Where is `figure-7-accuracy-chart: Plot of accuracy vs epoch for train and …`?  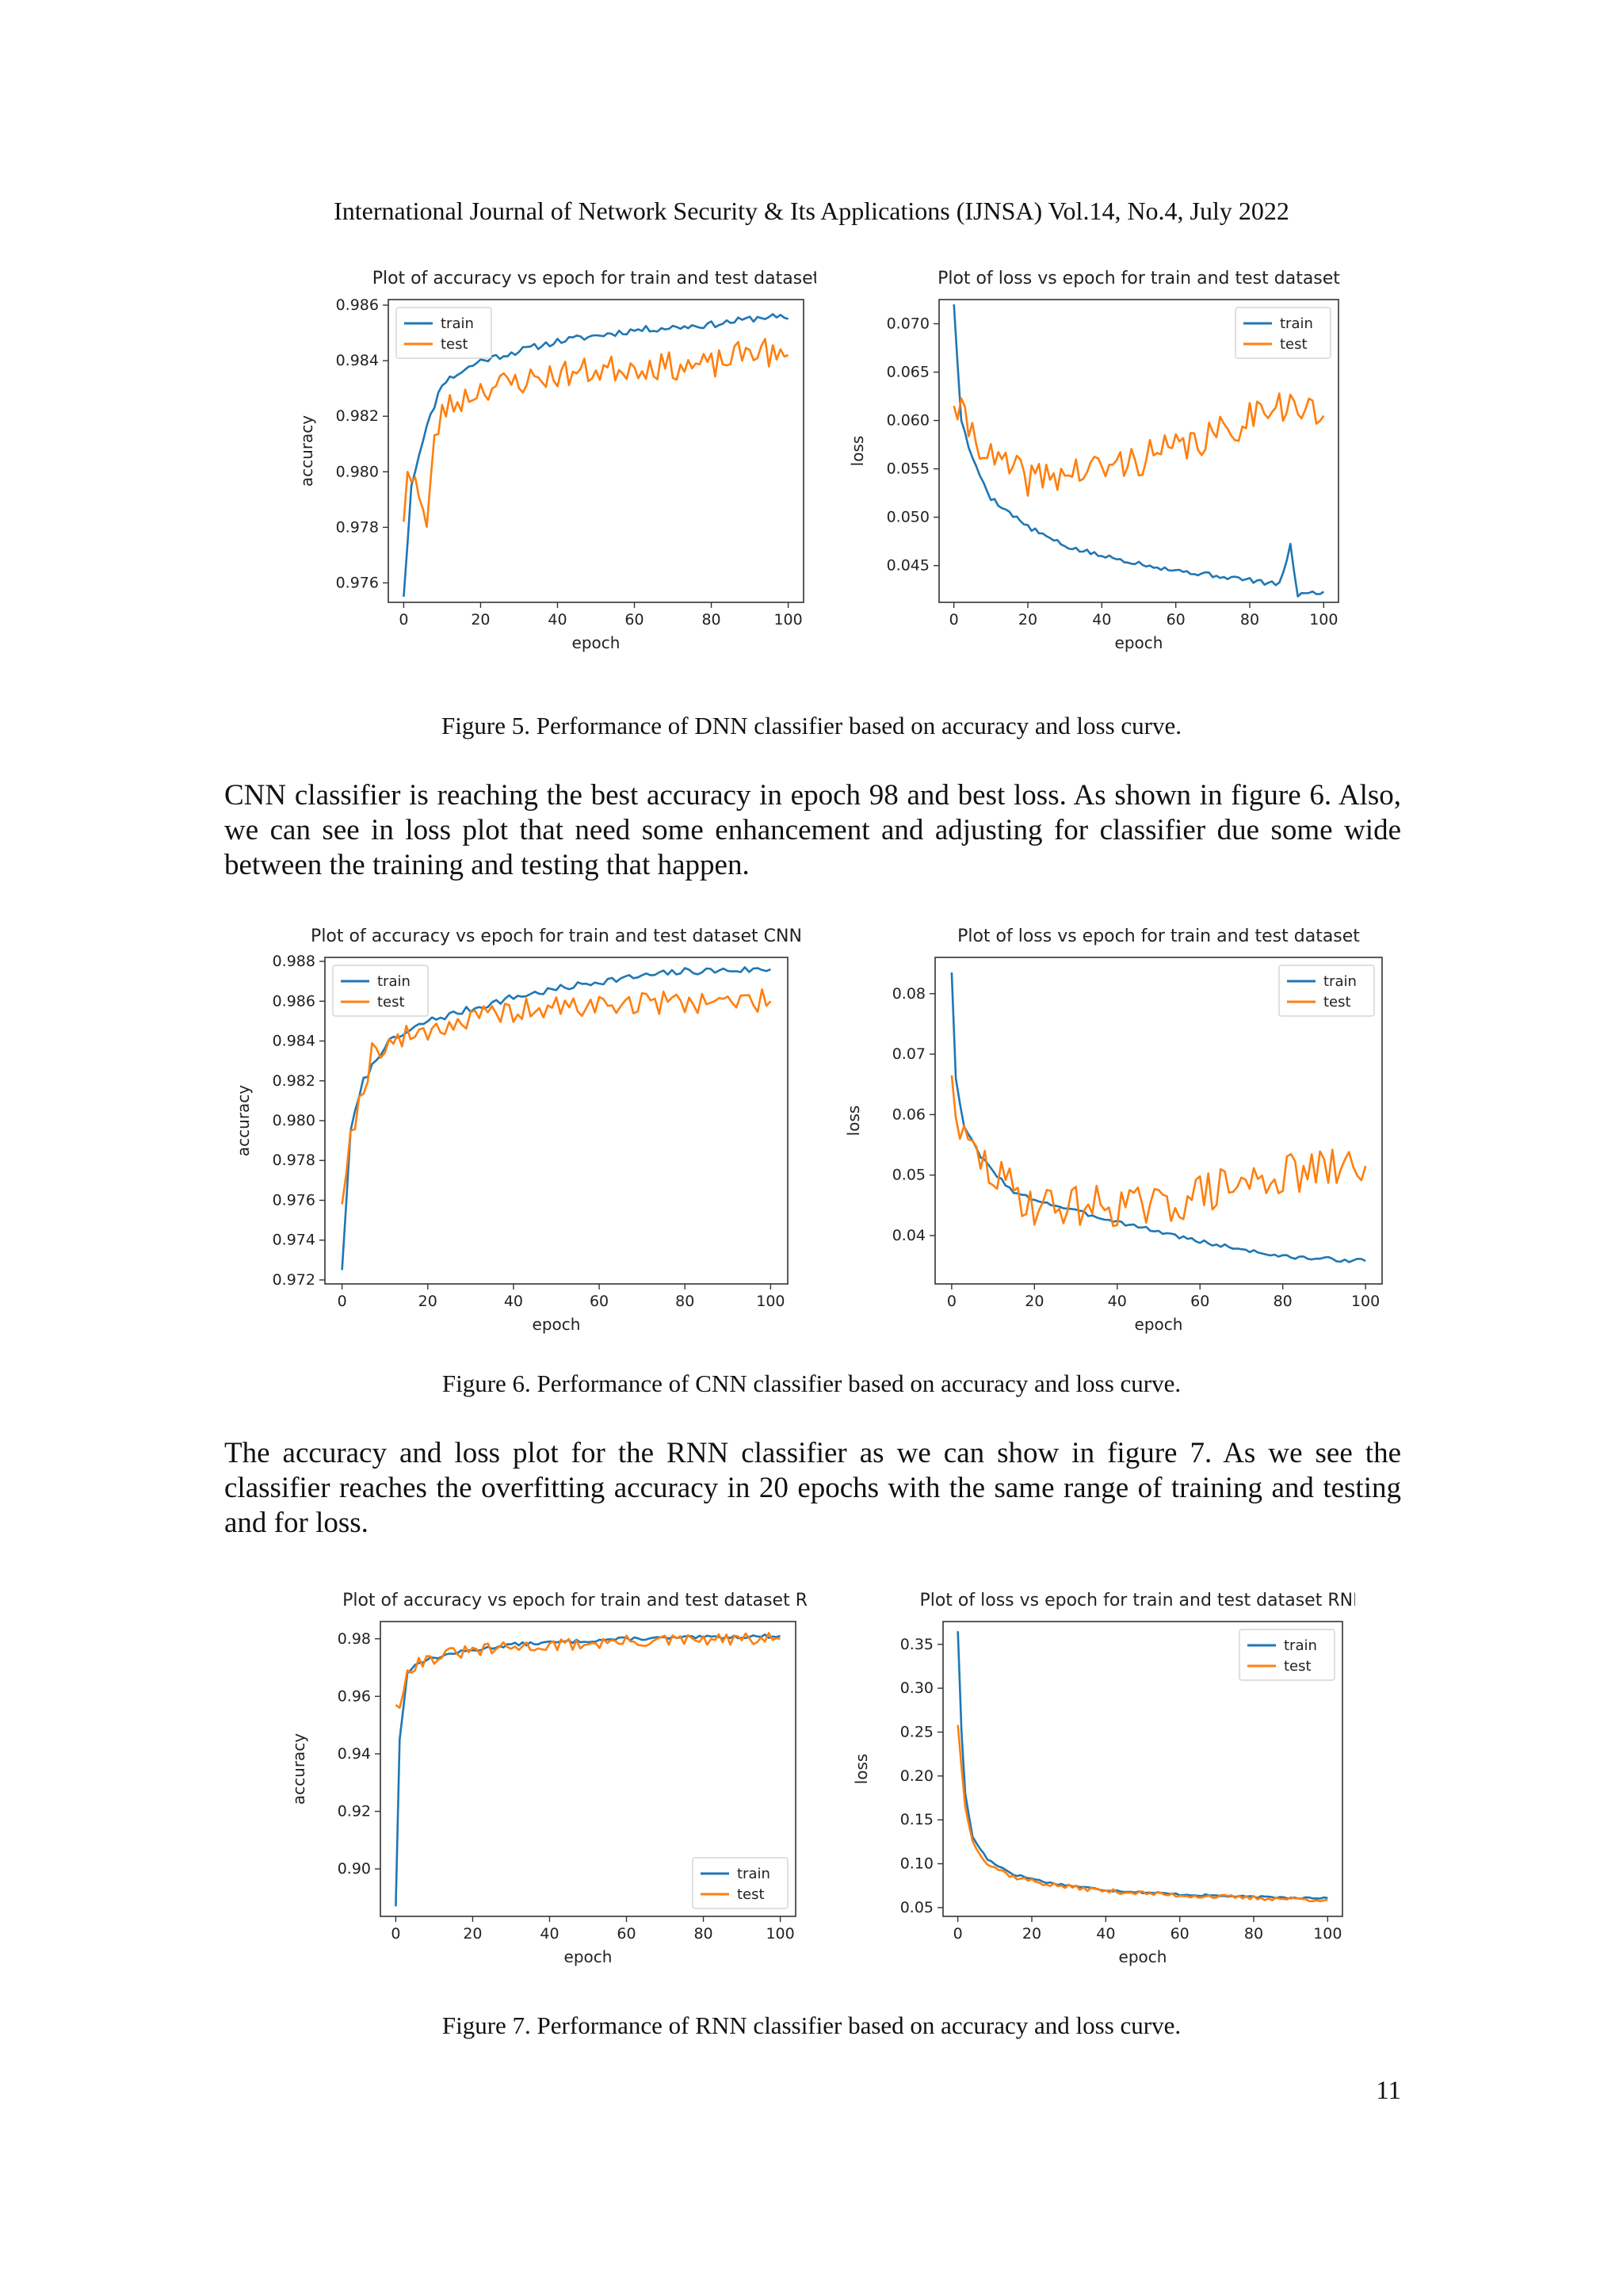 figure-7-accuracy-chart: Plot of accuracy vs epoch for train and … is located at coordinates (546, 1782).